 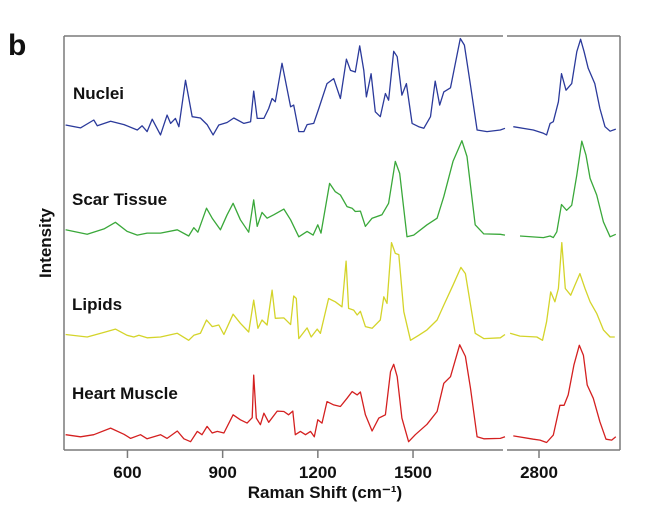 I want to click on scar-tissue-spectrum-high-wavenumber, so click(x=568, y=189).